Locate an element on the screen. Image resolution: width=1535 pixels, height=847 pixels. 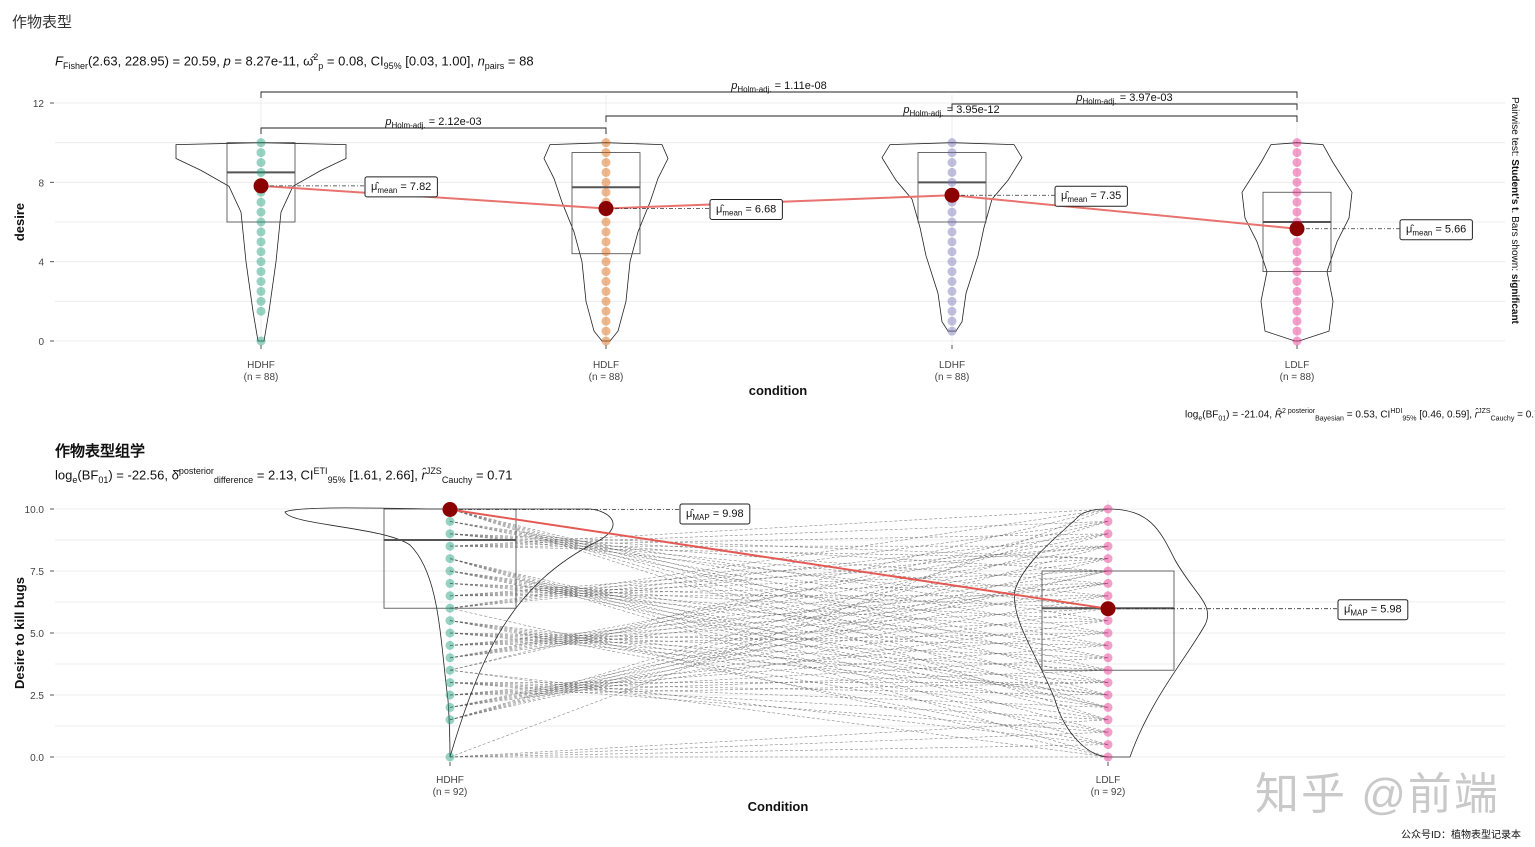
mean-label-LDLF-text: μ̂mean = 5.66 is located at coordinates (1436, 231).